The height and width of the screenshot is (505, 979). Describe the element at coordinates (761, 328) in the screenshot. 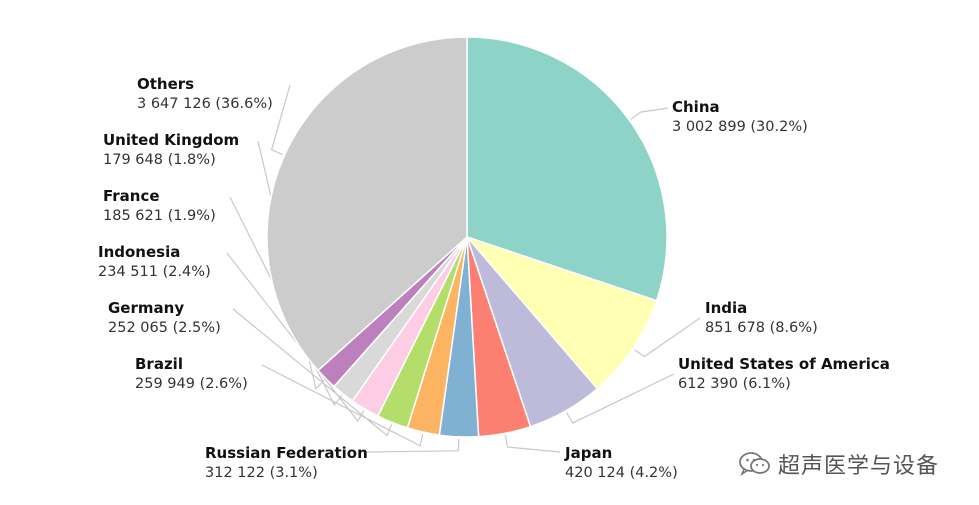

I see `slice-label-value: 851 678 (8.6%)` at that location.